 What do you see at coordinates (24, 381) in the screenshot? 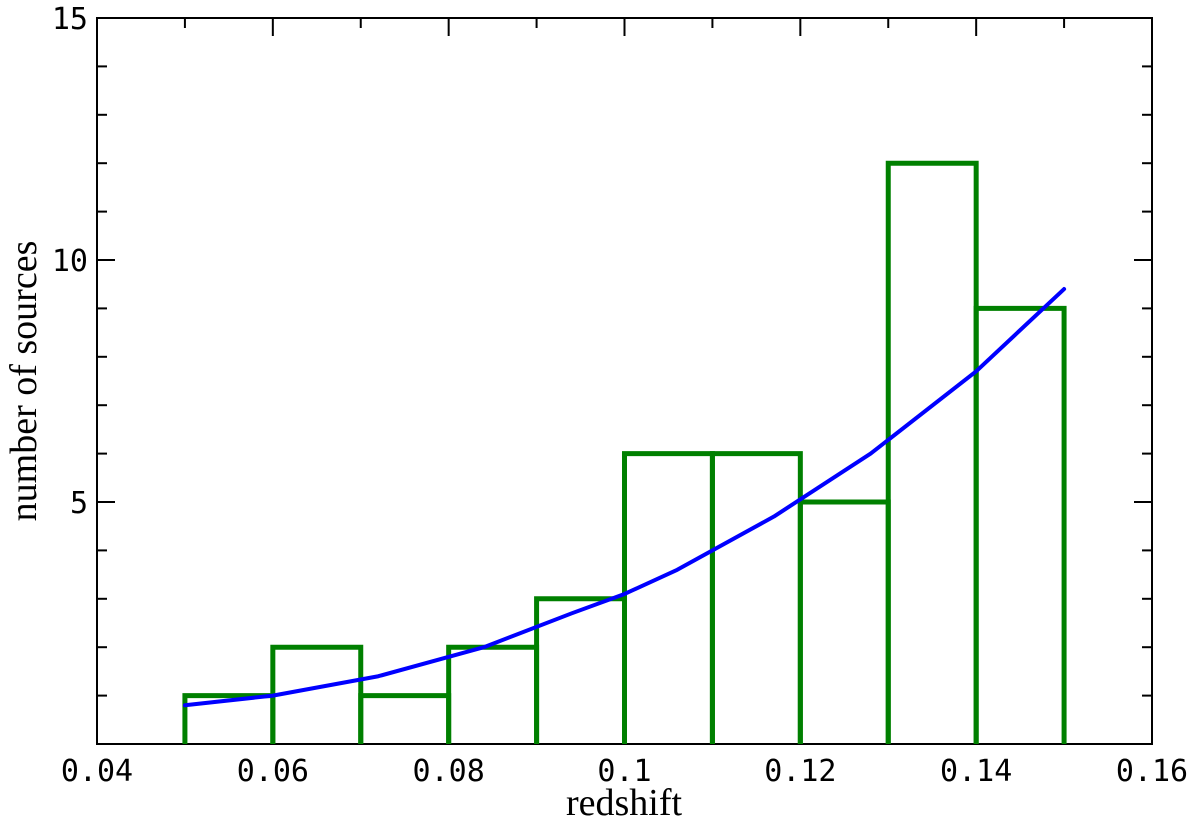
I see `y-axis-title: number of sources` at bounding box center [24, 381].